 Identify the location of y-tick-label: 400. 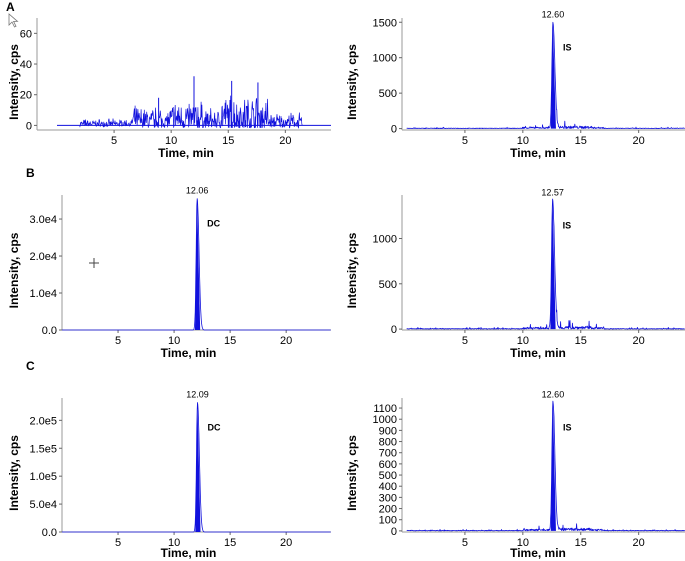
(388, 487).